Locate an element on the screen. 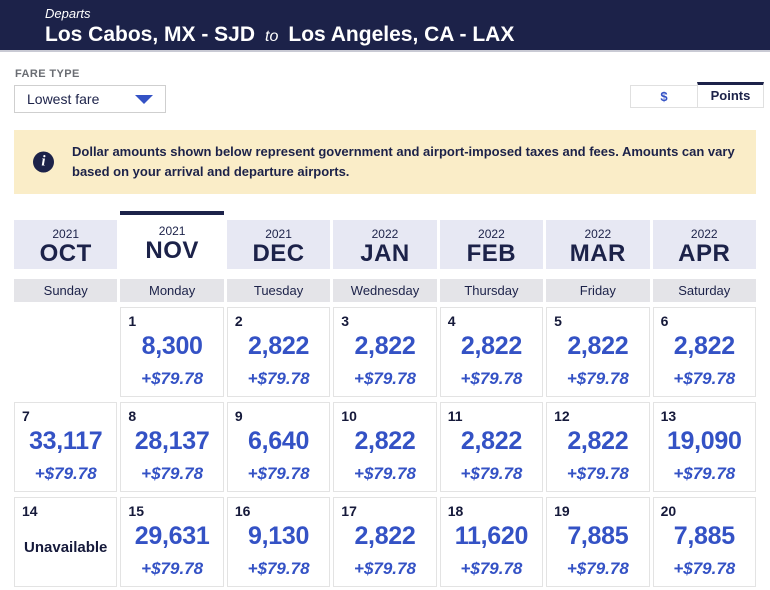 Image resolution: width=770 pixels, height=590 pixels. fare-type-select: Lowest fare is located at coordinates (90, 99).